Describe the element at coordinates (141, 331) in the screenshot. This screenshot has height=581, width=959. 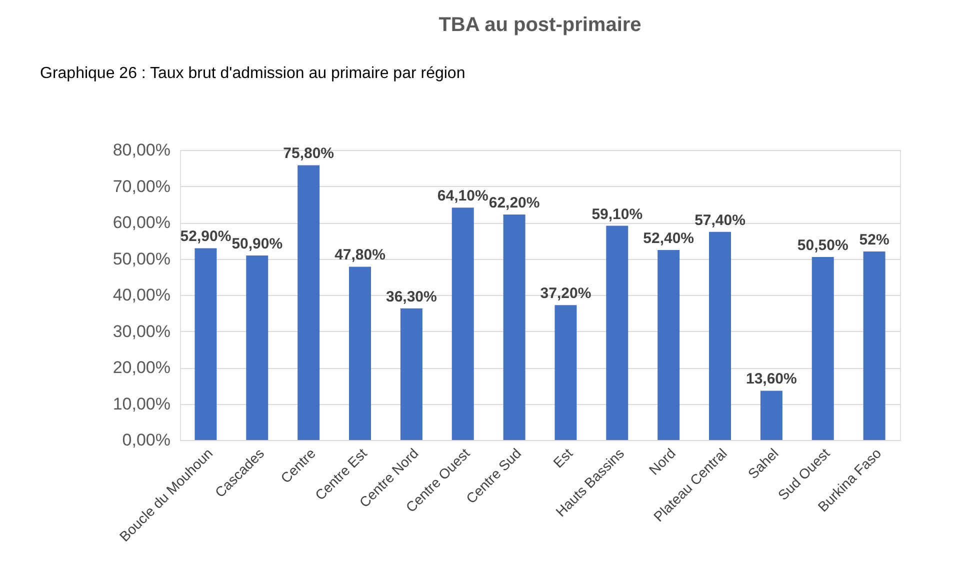
I see `y-tick-label: 30,00%` at that location.